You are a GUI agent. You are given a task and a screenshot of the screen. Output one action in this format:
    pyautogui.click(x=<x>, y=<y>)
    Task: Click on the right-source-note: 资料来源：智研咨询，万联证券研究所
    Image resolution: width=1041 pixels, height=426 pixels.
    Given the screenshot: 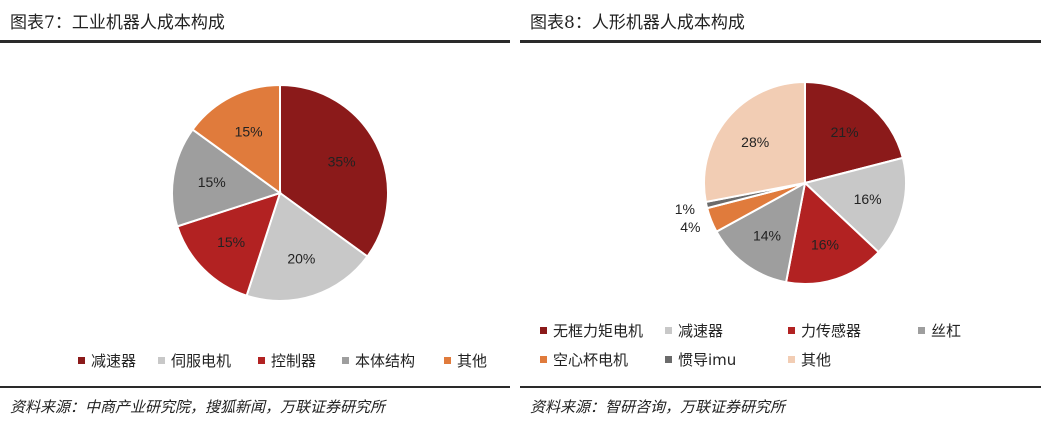 What is the action you would take?
    pyautogui.click(x=658, y=407)
    